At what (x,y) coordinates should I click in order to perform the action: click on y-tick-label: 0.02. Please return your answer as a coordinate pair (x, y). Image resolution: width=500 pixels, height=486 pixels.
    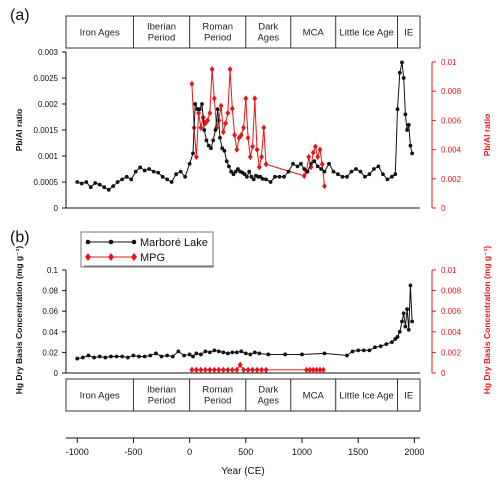
    Looking at the image, I should click on (50, 352).